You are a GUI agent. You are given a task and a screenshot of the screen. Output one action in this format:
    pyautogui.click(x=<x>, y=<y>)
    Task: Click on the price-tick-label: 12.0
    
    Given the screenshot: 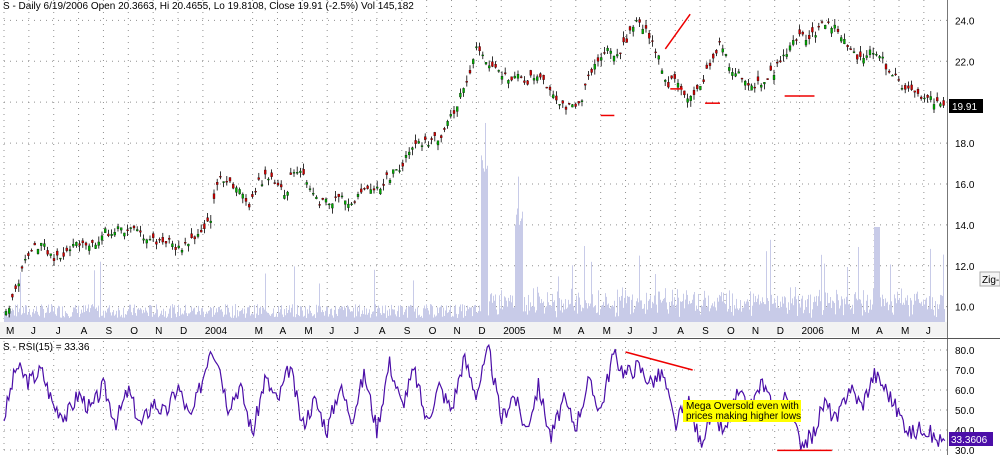 What is the action you would take?
    pyautogui.click(x=965, y=267)
    